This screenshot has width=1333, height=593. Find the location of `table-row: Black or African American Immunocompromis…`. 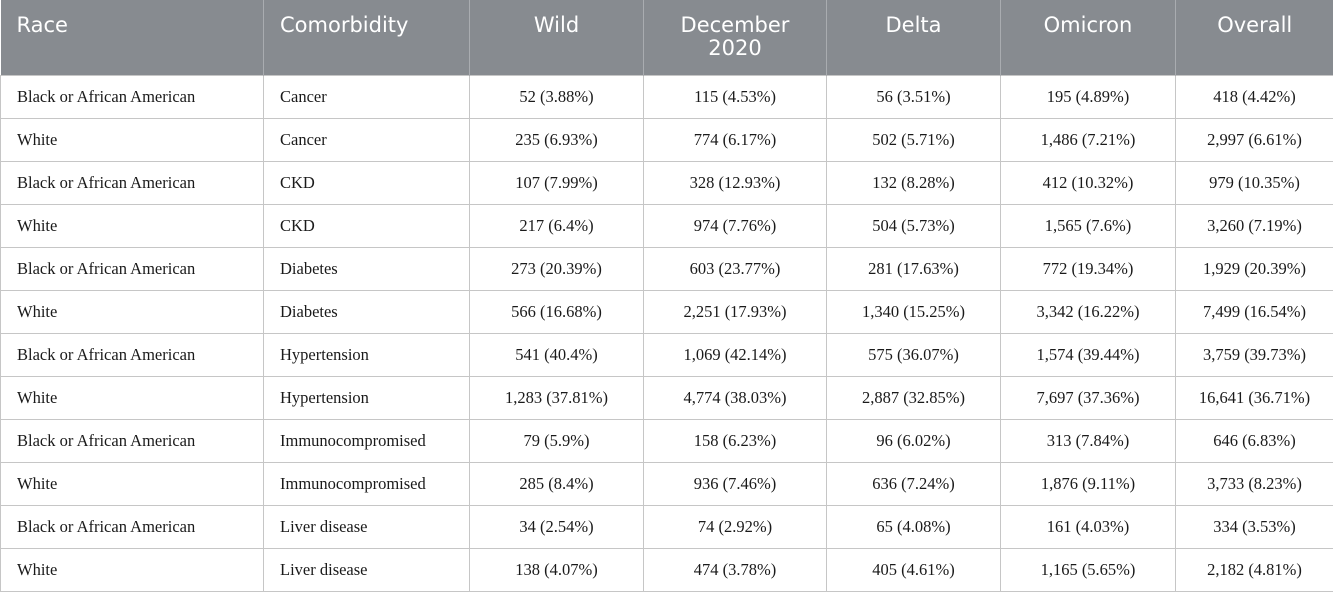

table-row: Black or African American Immunocompromis… is located at coordinates (666, 440).